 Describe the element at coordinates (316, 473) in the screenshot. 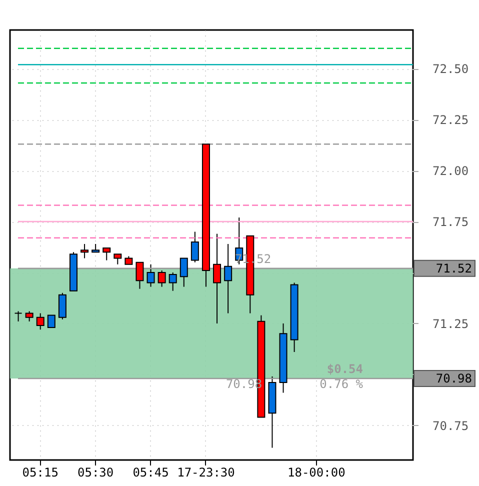

I see `x-tick-label: 18-00:00` at that location.